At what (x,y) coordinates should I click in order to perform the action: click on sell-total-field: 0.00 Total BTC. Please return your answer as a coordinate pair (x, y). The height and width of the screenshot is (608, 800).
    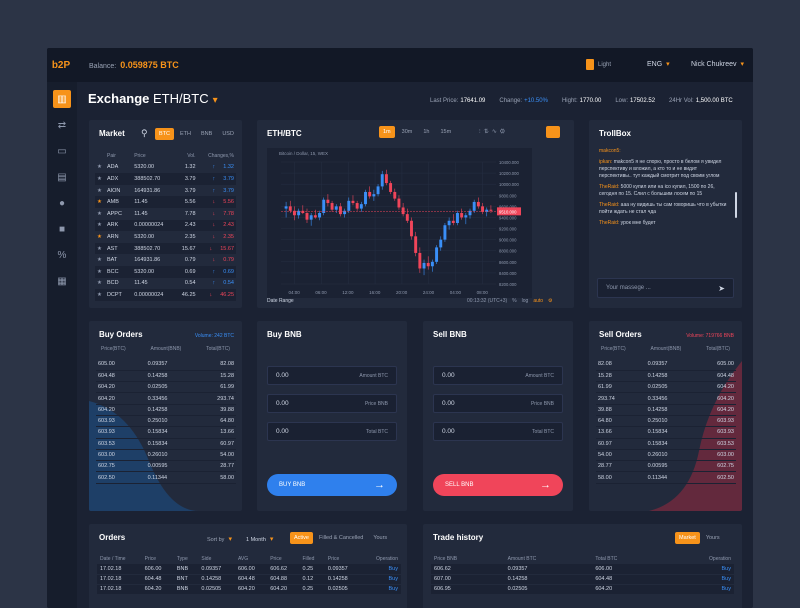
    Looking at the image, I should click on (498, 431).